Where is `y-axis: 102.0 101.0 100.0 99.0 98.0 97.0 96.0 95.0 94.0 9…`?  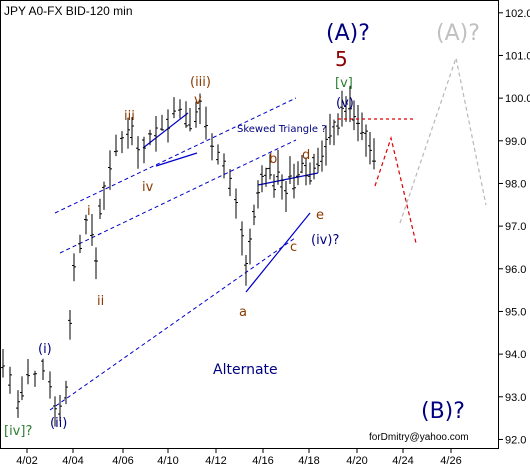
y-axis: 102.0 101.0 100.0 99.0 98.0 97.0 96.0 95.0 94.0 9… is located at coordinates (514, 227).